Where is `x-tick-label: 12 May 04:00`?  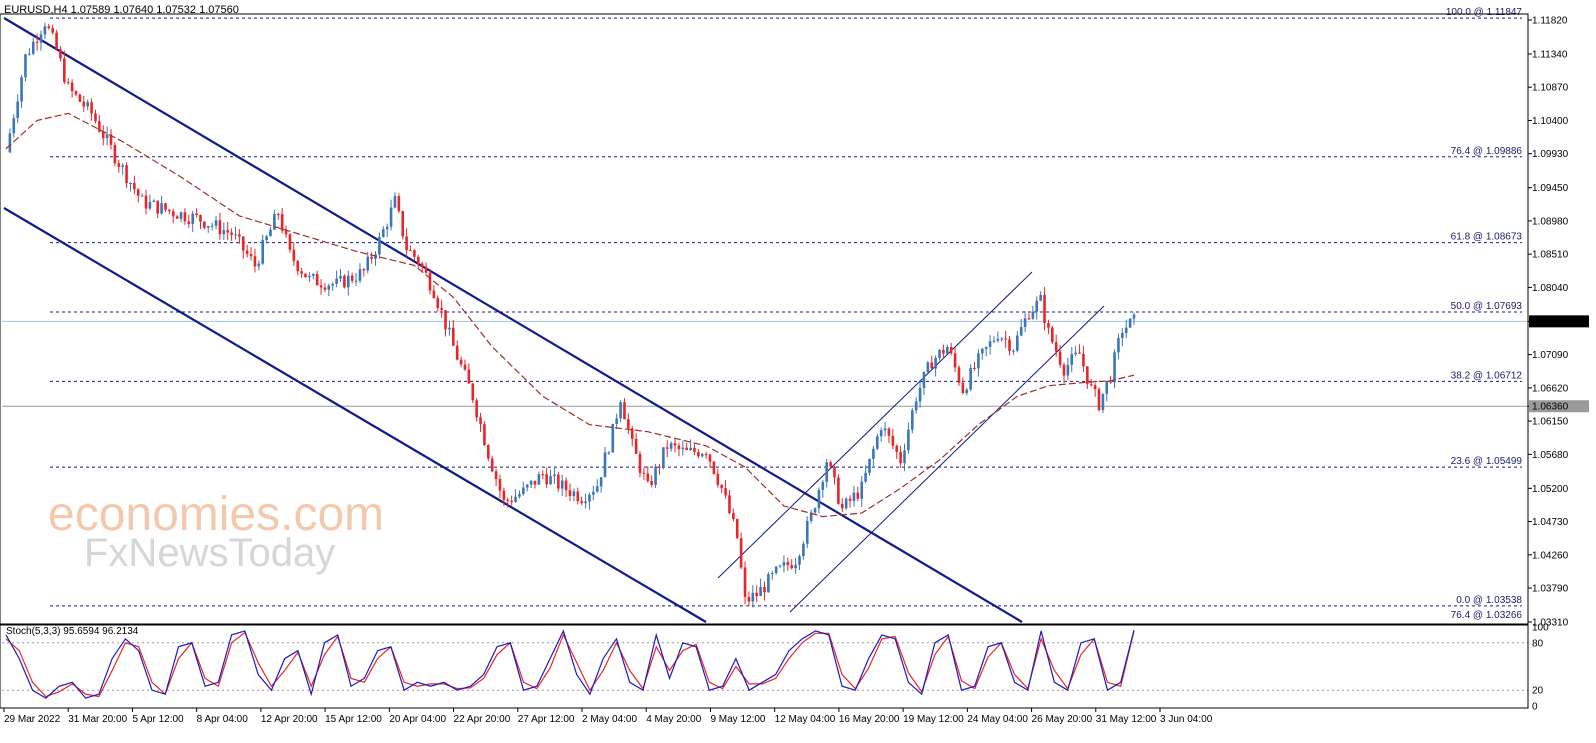 x-tick-label: 12 May 04:00 is located at coordinates (805, 719).